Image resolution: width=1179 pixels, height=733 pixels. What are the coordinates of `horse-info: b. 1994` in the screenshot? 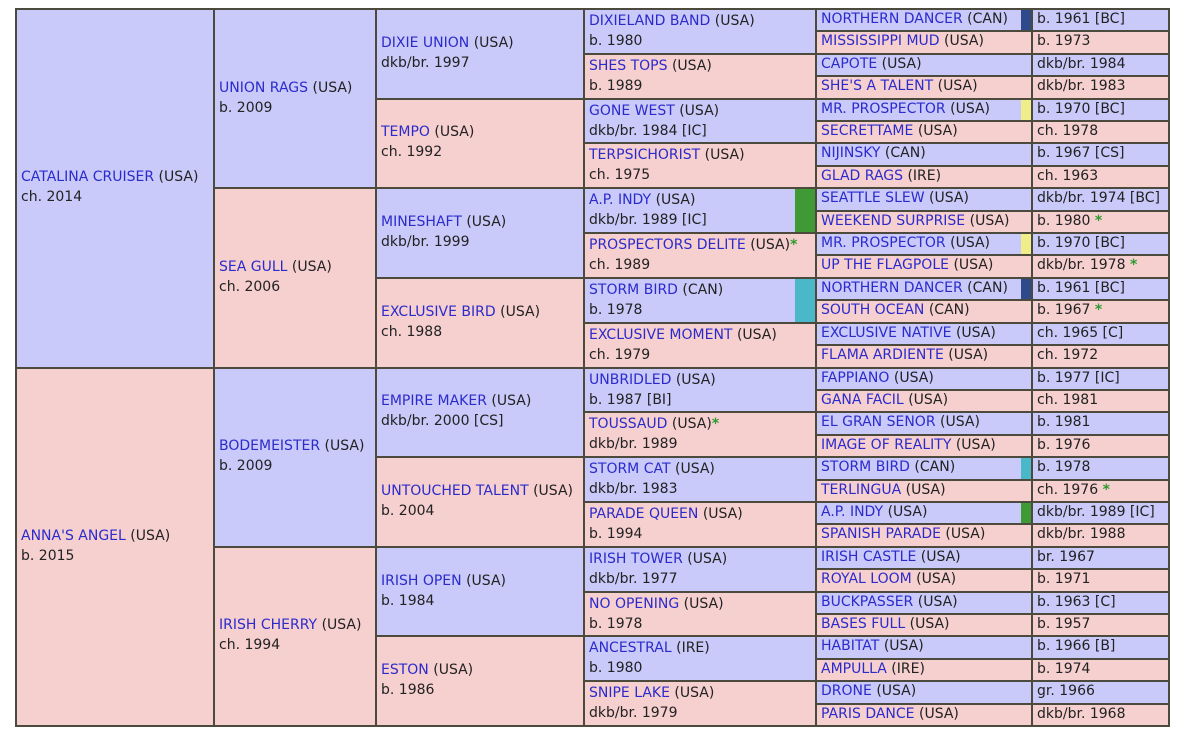 It's located at (616, 533).